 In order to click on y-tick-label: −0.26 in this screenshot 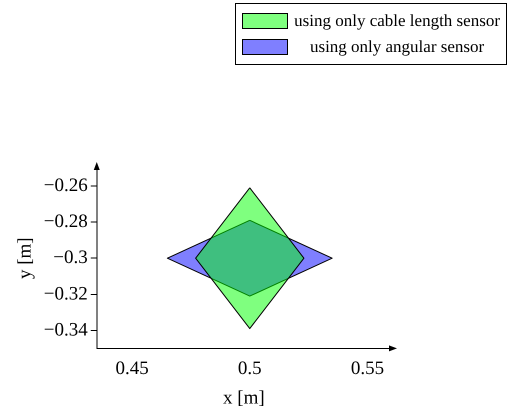, I will do `click(66, 185)`.